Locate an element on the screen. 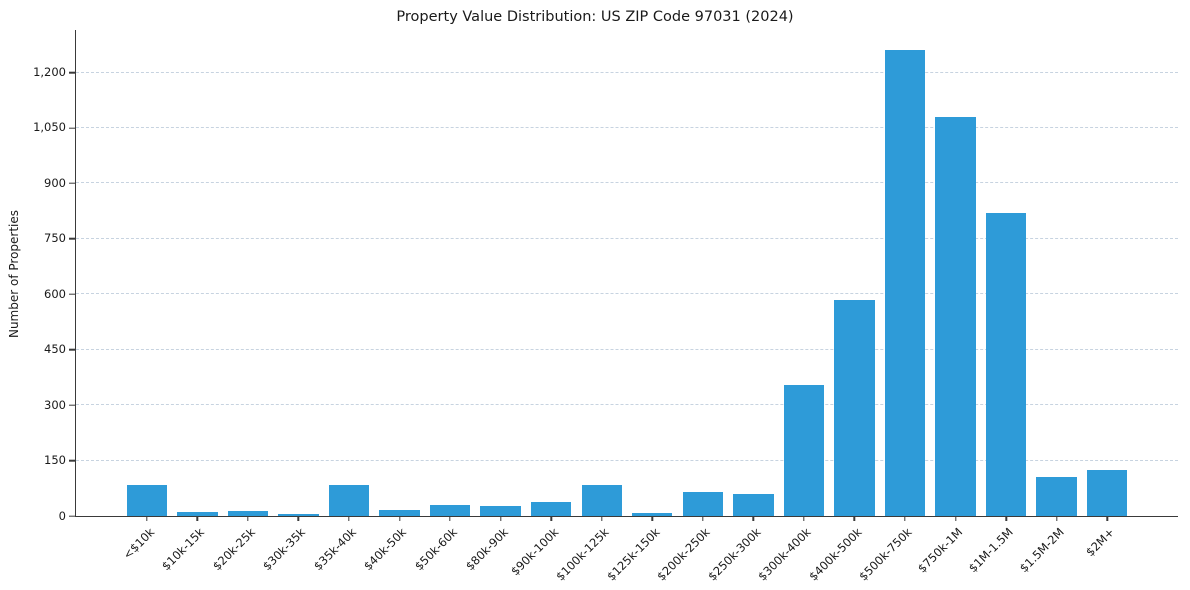 The image size is (1190, 590). x-tick-label: $250k-300k is located at coordinates (734, 554).